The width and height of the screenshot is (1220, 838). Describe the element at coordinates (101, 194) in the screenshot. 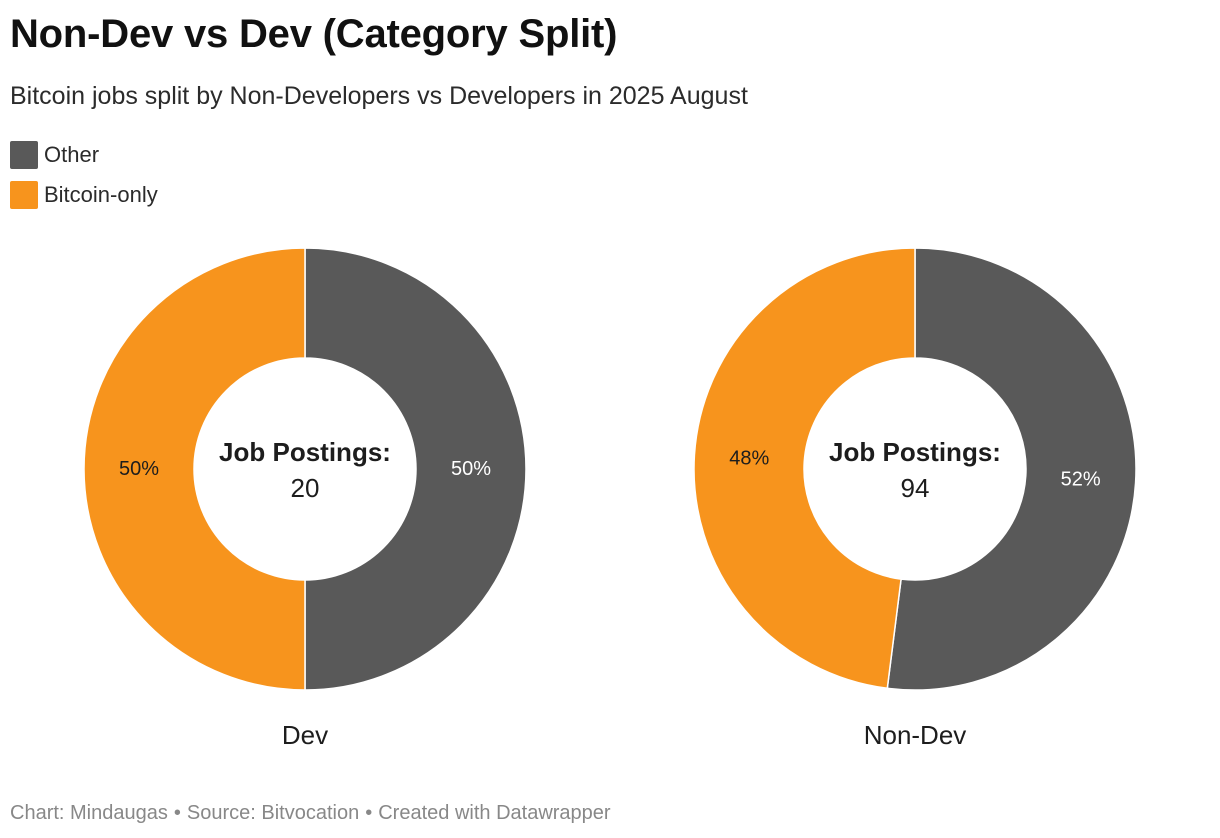

I see `legend-label-bitcoin-only: Bitcoin-only` at that location.